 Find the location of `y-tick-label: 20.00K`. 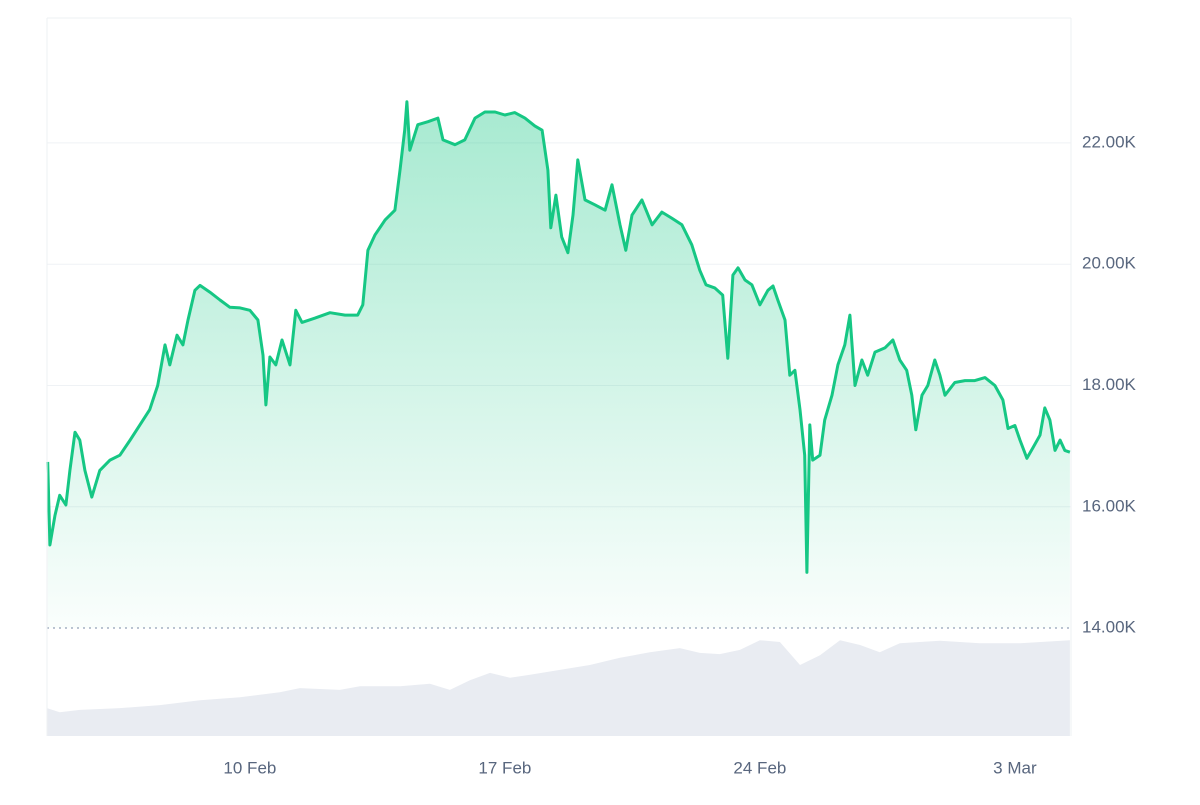

y-tick-label: 20.00K is located at coordinates (1109, 263).